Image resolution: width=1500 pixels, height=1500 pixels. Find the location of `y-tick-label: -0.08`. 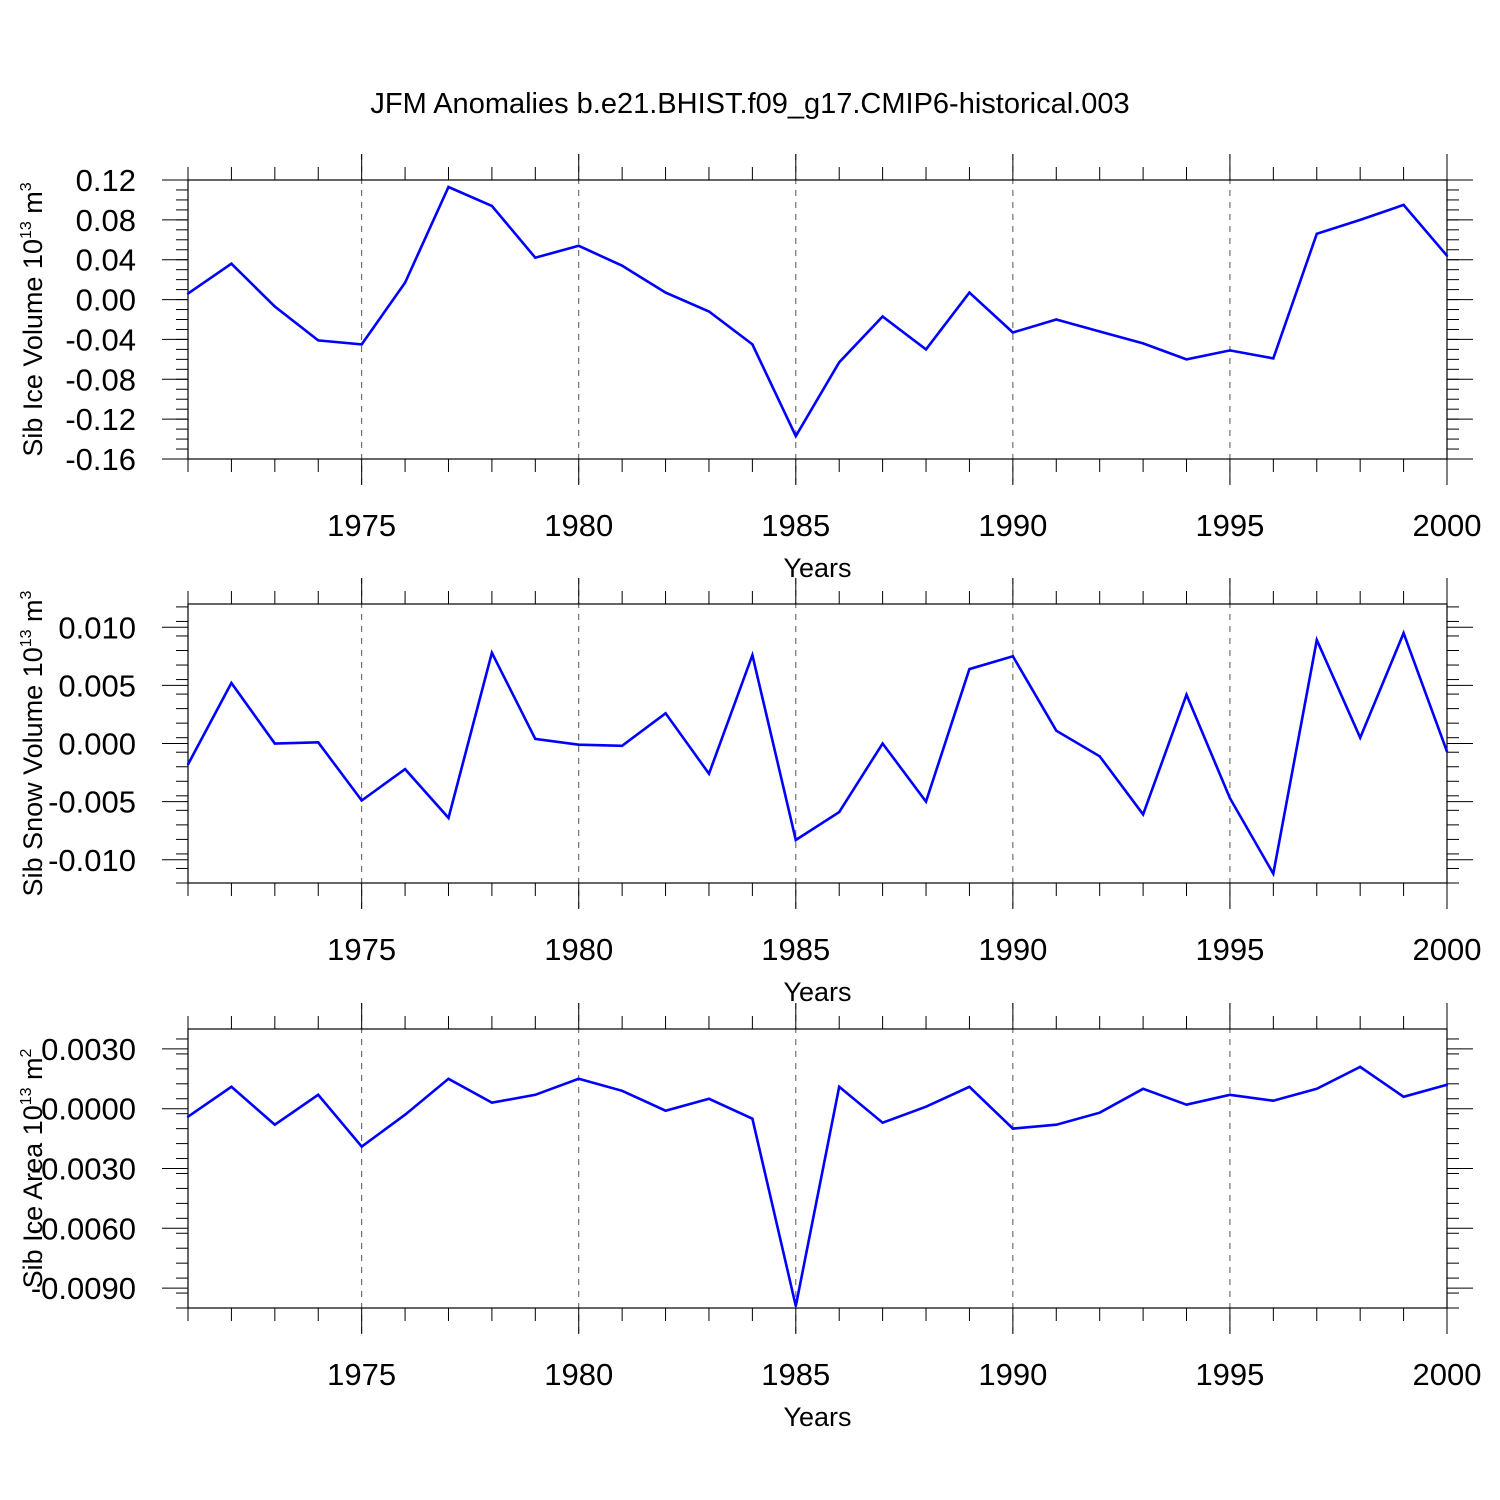

y-tick-label: -0.08 is located at coordinates (100, 379).